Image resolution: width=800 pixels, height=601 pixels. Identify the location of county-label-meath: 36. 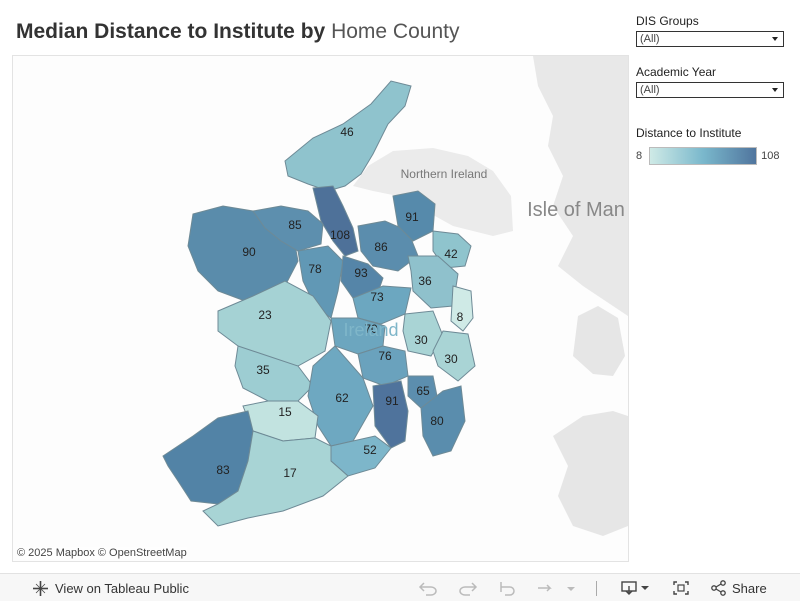
(425, 281).